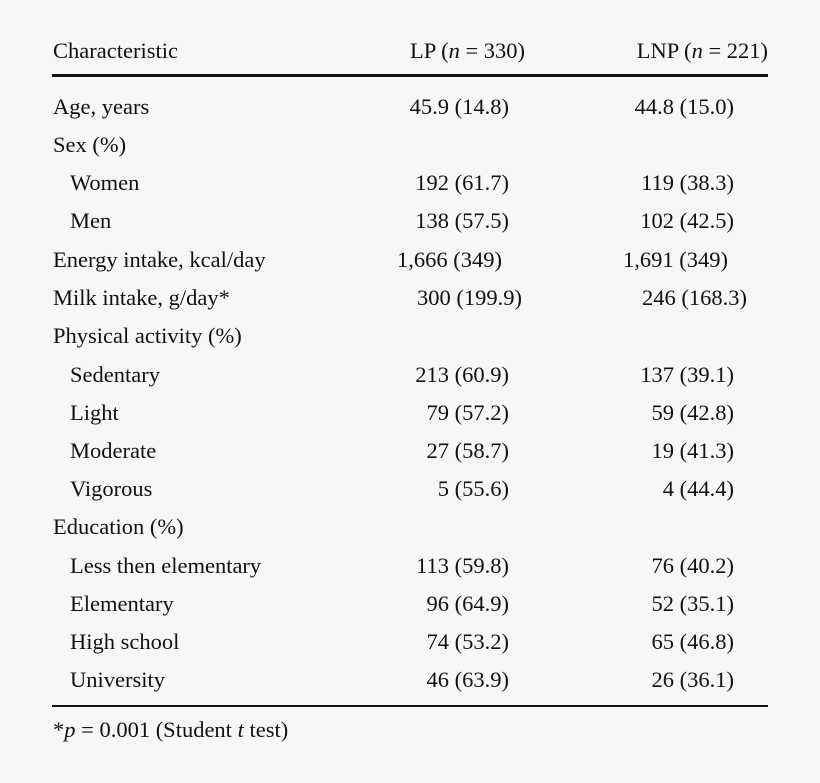  I want to click on row-lp-value: 1,666 (349), so click(449, 259).